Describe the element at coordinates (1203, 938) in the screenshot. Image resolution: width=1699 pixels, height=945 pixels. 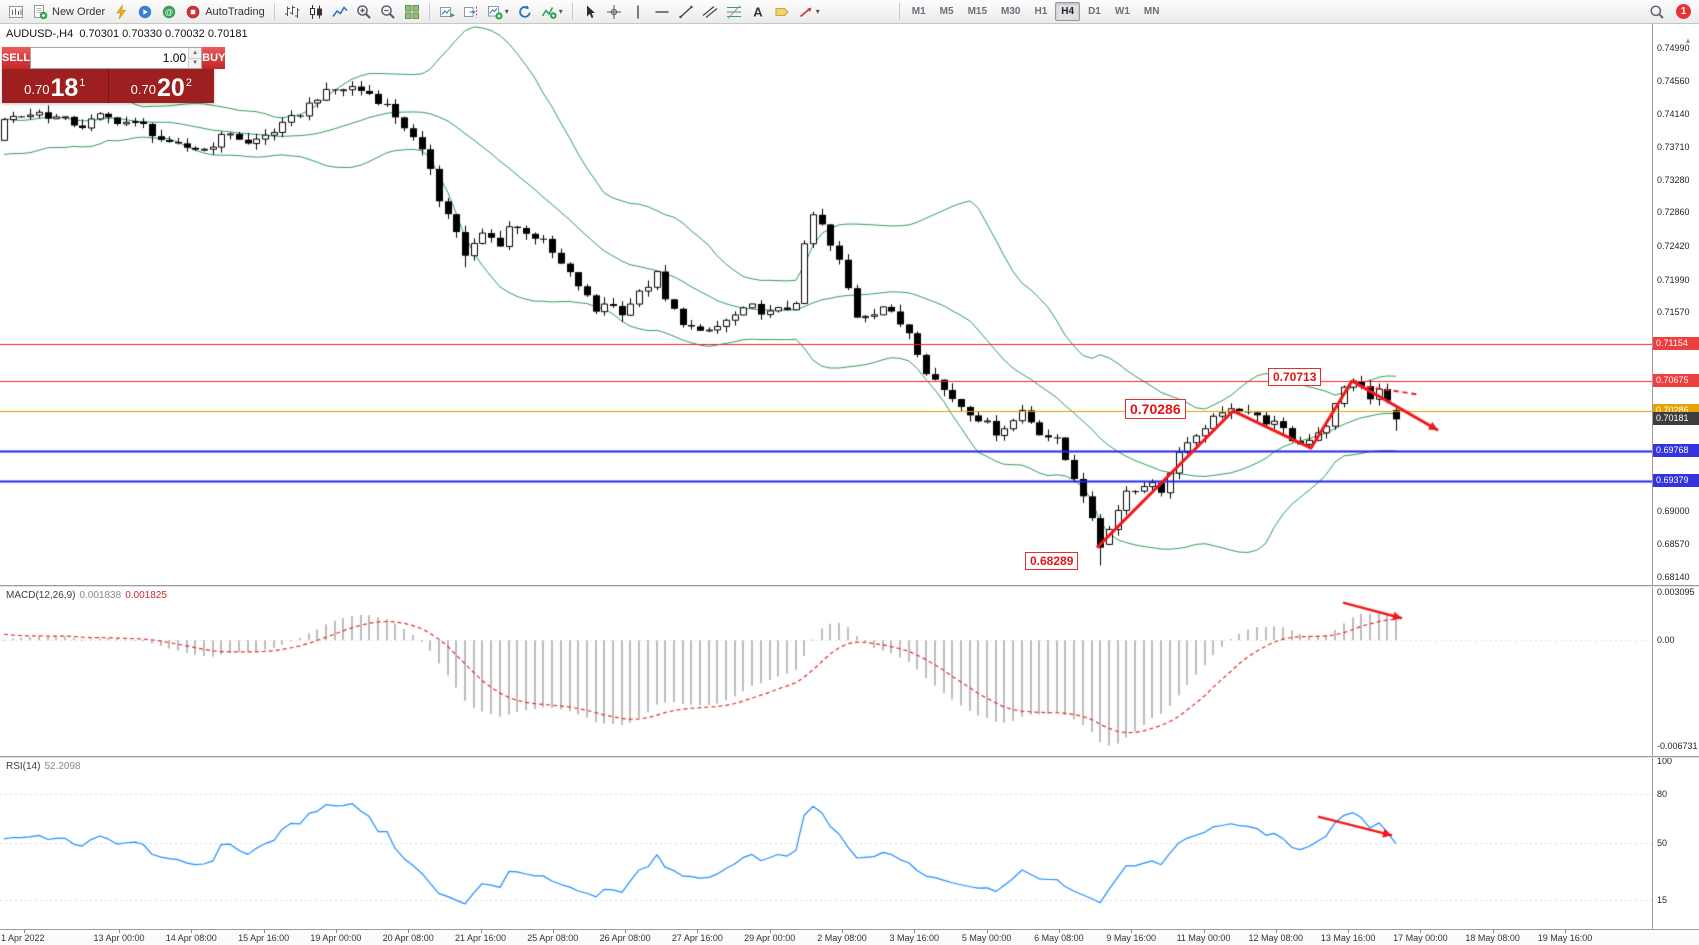
I see `time-axis-label: 11 May 00:00` at that location.